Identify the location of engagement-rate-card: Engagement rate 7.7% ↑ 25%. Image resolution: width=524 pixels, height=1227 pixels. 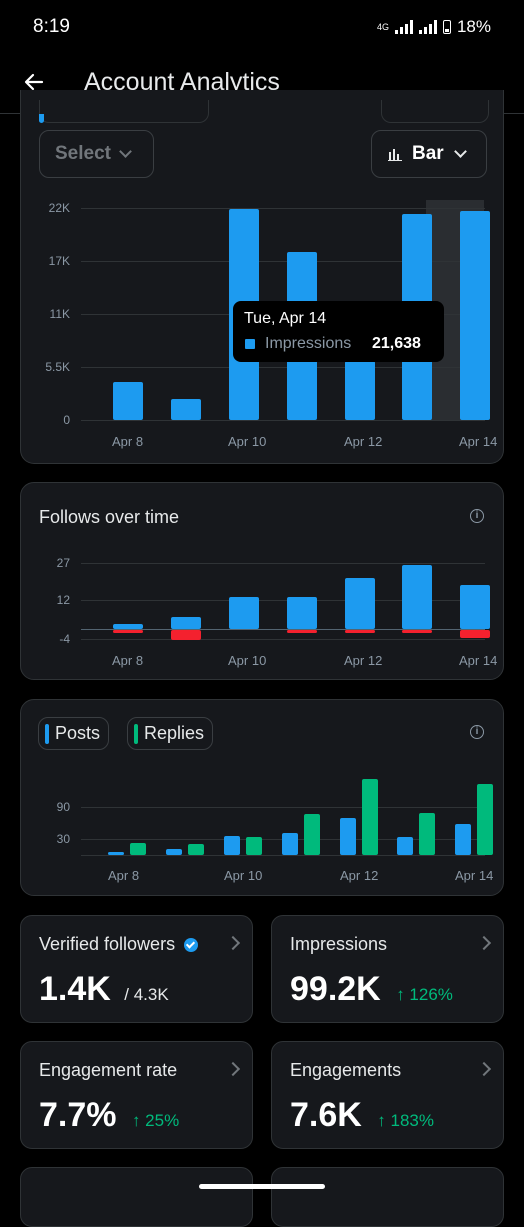
(136, 1095).